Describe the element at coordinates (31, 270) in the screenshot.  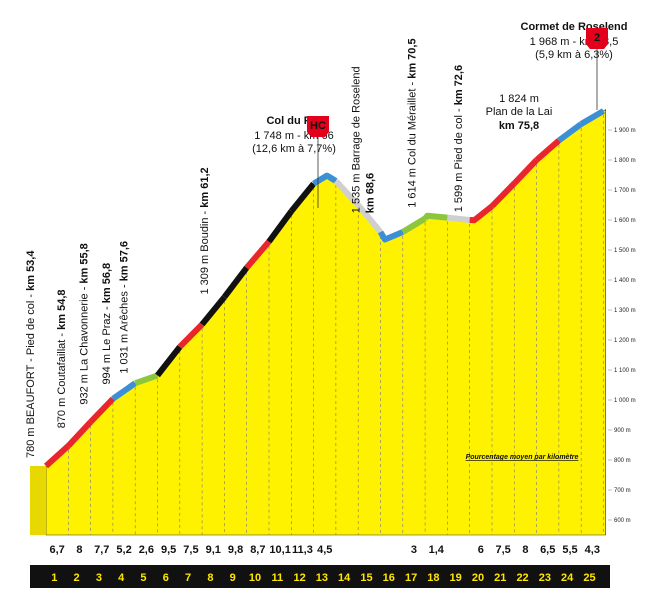
I see `annotation-km: km 53,4` at that location.